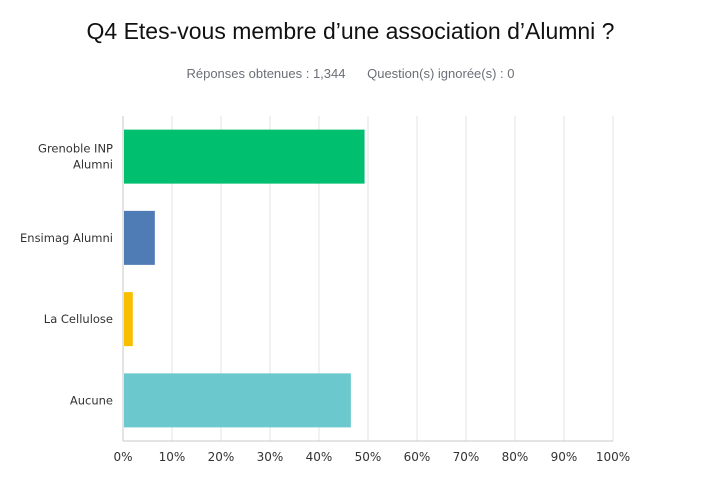 This screenshot has height=487, width=701. Describe the element at coordinates (466, 457) in the screenshot. I see `x-tick-label: 70%` at that location.